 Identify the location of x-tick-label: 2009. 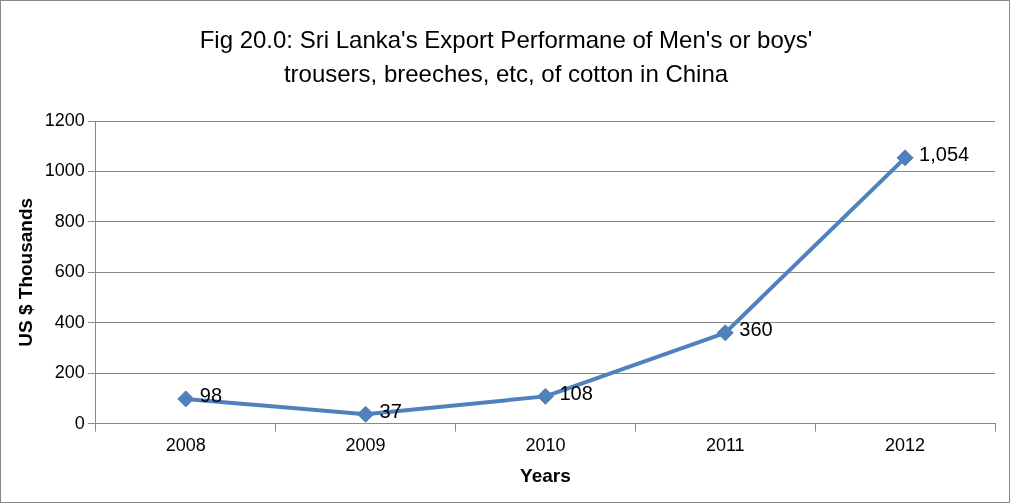
(365, 445).